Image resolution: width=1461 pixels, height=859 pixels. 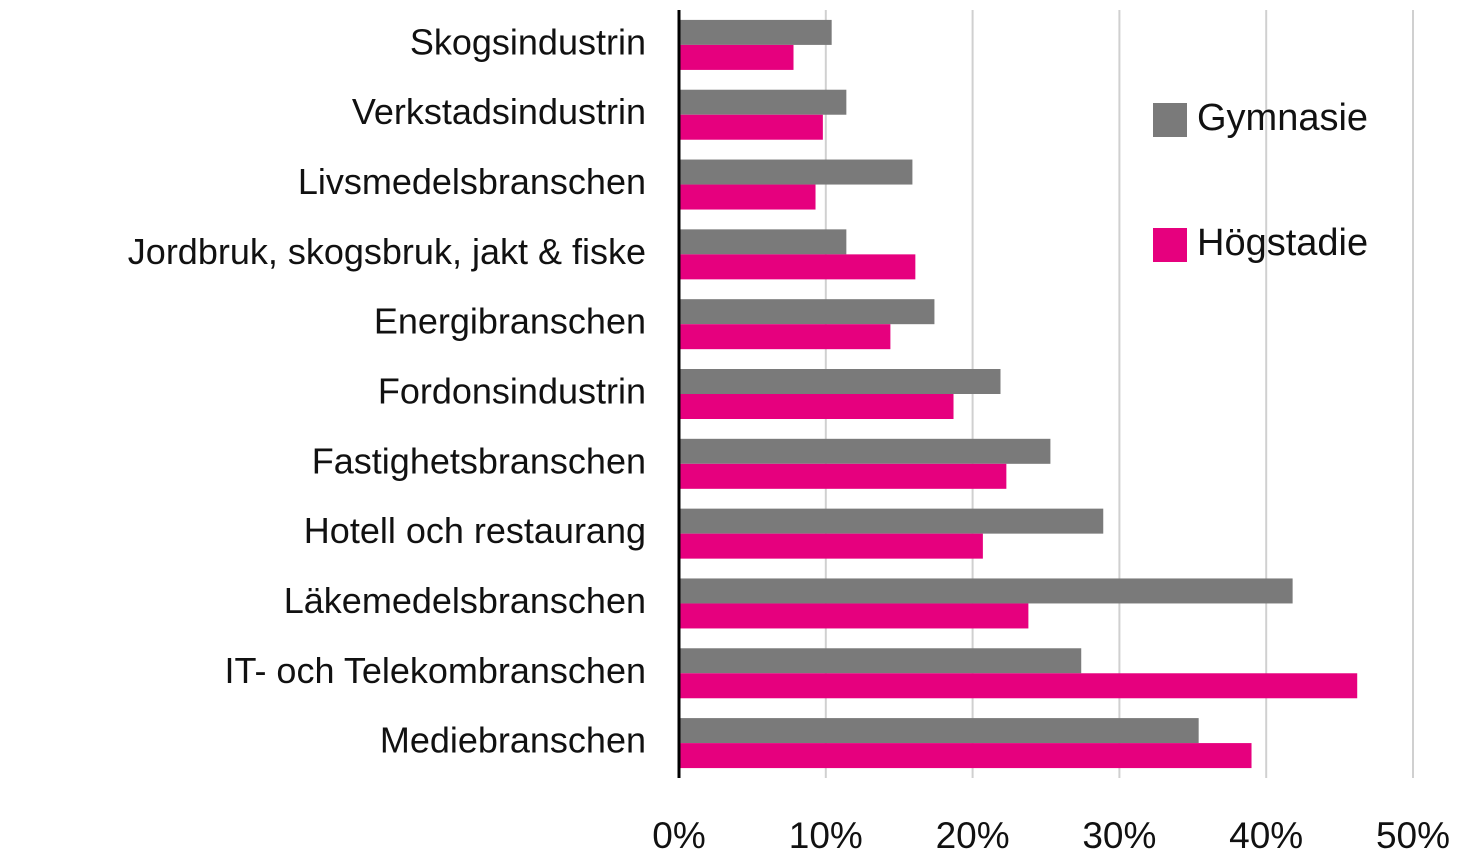 What do you see at coordinates (1282, 118) in the screenshot?
I see `legend-label: Gymnasie` at bounding box center [1282, 118].